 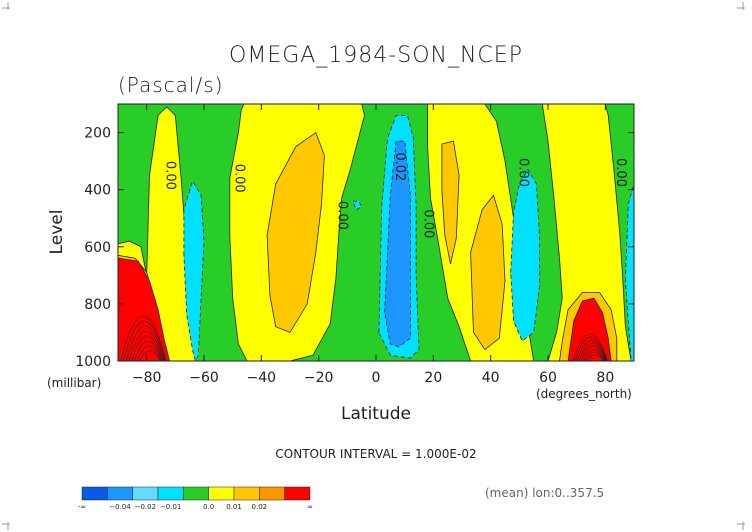 What do you see at coordinates (170, 507) in the screenshot?
I see `colorbar-label: −0.01` at bounding box center [170, 507].